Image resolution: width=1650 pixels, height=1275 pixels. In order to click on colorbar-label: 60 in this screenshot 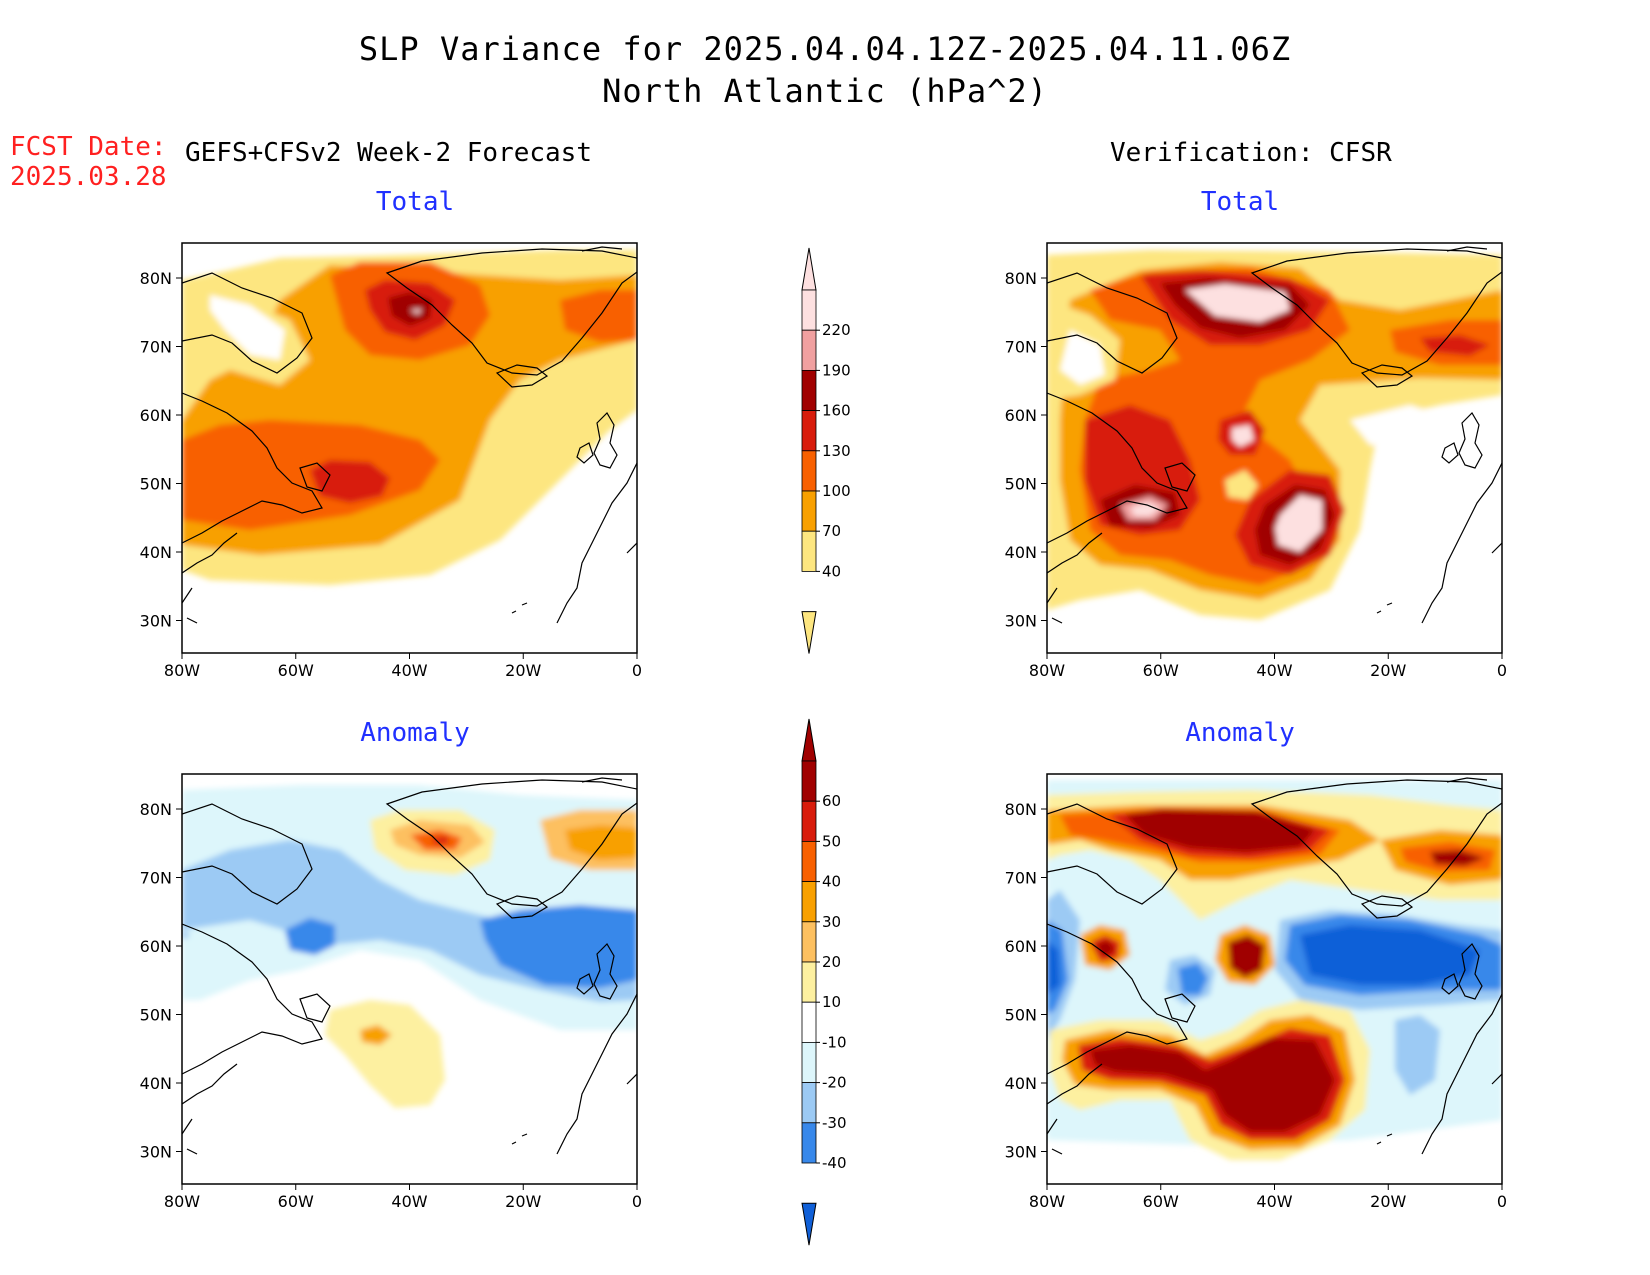, I will do `click(831, 801)`.